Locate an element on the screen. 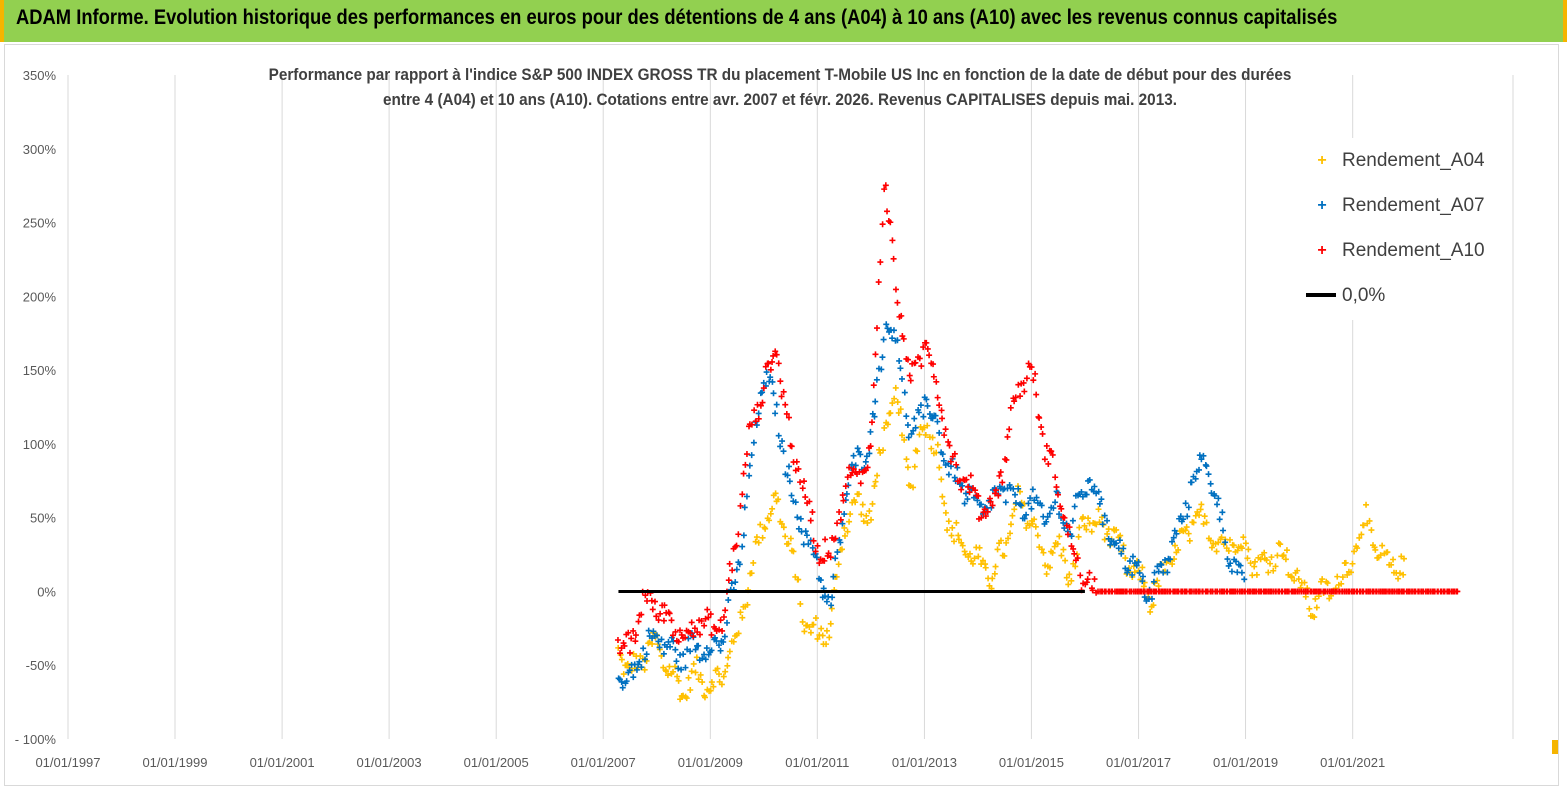  y-tick-label: 300% is located at coordinates (40, 149).